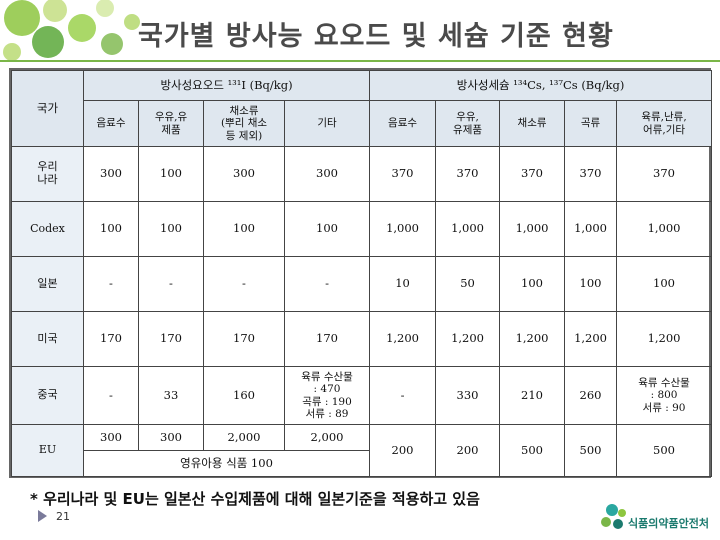 Image resolution: width=720 pixels, height=540 pixels. I want to click on ministry-logo-icon, so click(613, 516).